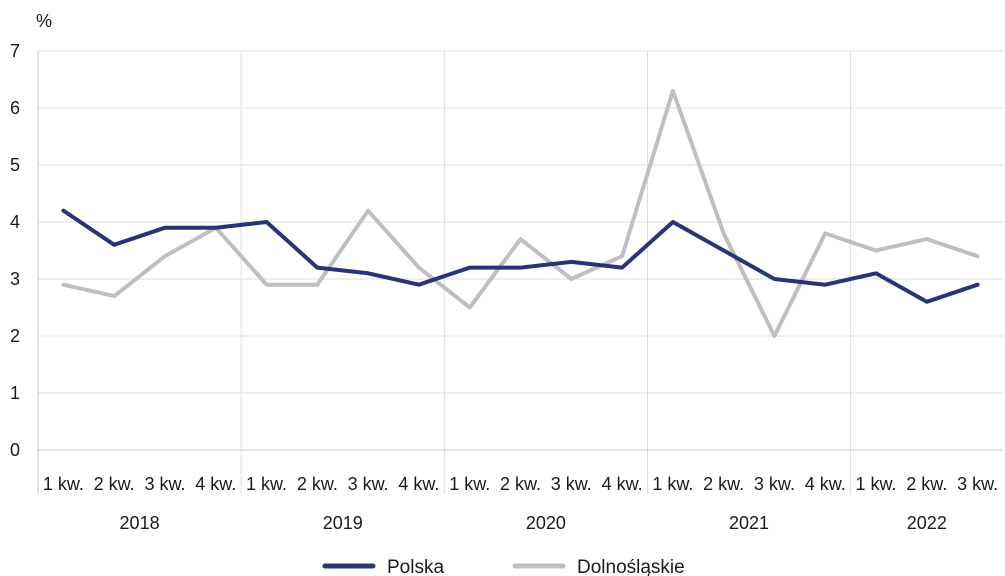  I want to click on y-tick-label: 6, so click(15, 108).